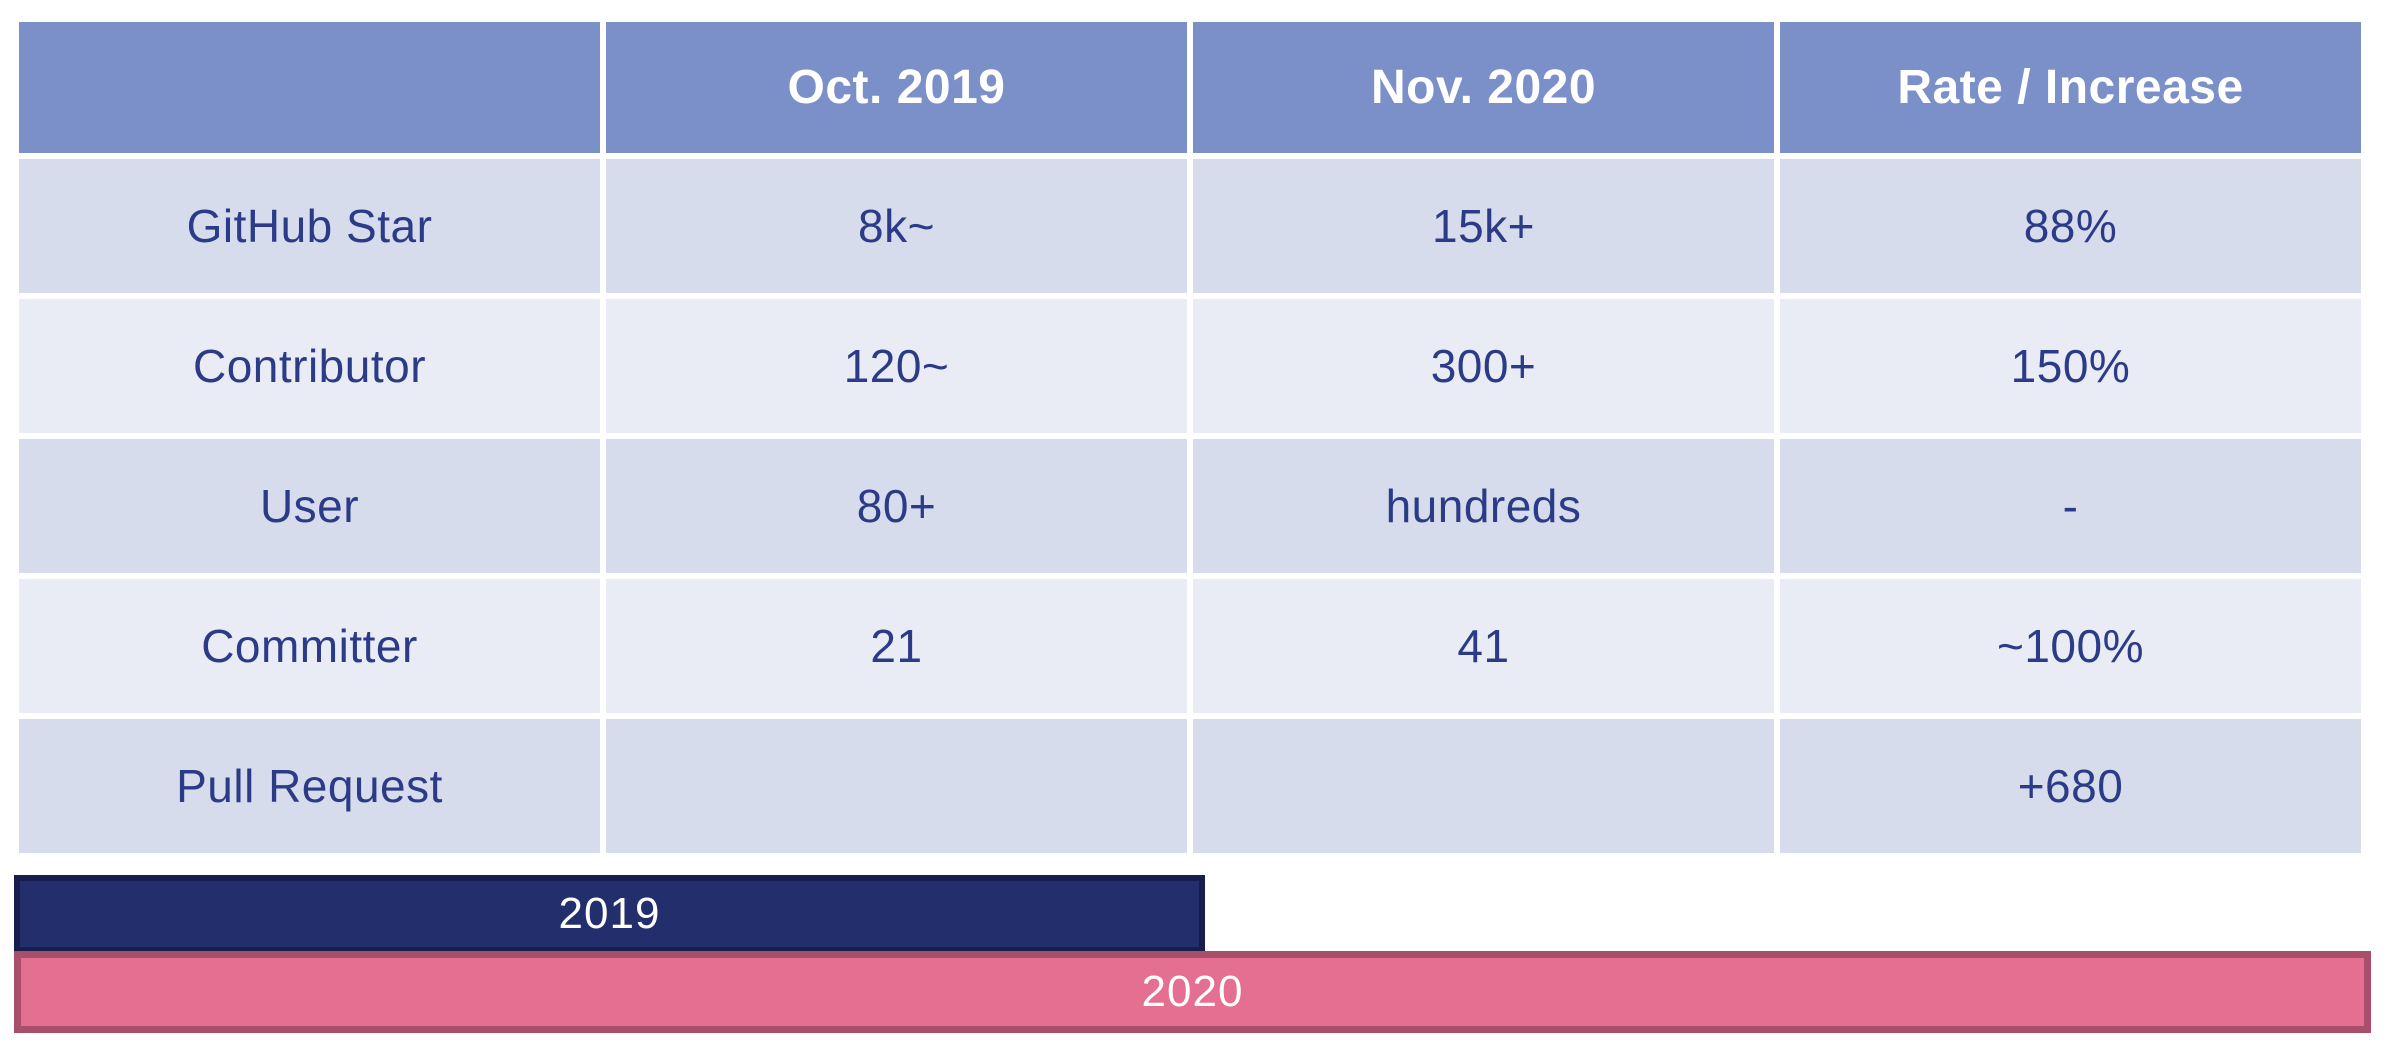 The height and width of the screenshot is (1058, 2390). Describe the element at coordinates (309, 366) in the screenshot. I see `row-label-contributor: Contributor` at that location.